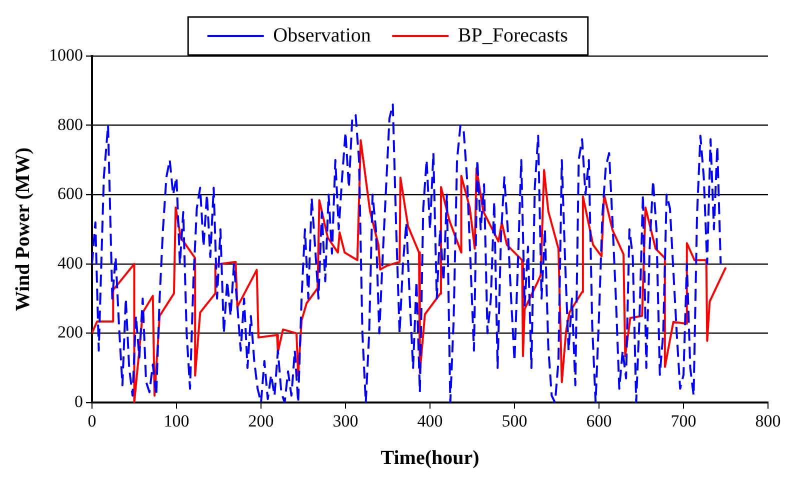 This screenshot has height=481, width=790. What do you see at coordinates (70, 194) in the screenshot?
I see `y-tick-label: 600` at bounding box center [70, 194].